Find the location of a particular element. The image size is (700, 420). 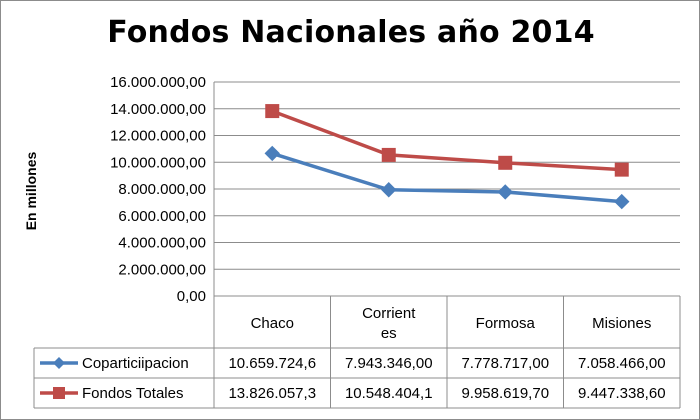

series-line-fondos-totales is located at coordinates (446, 140).